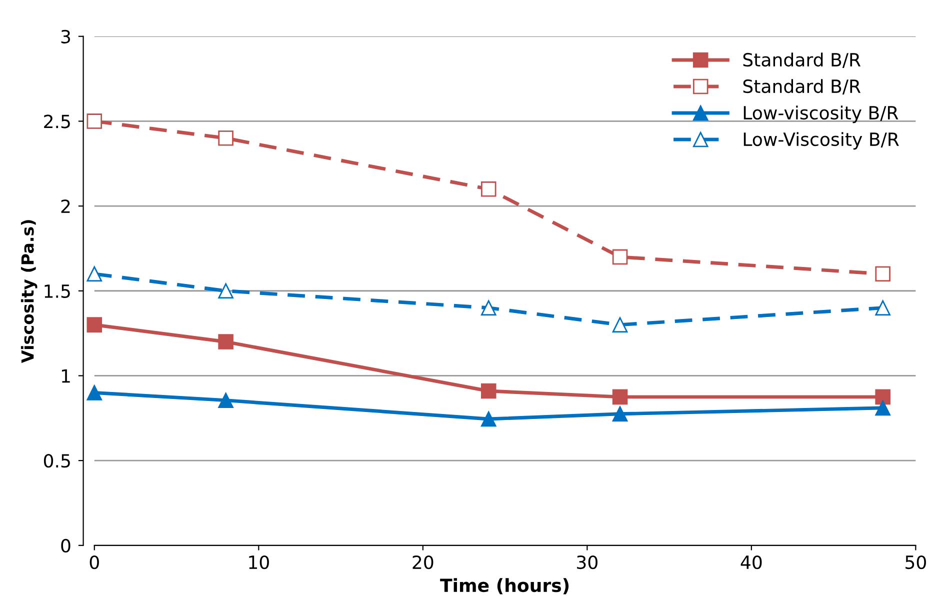 The width and height of the screenshot is (944, 606). I want to click on y-tick-label: 2, so click(65, 206).